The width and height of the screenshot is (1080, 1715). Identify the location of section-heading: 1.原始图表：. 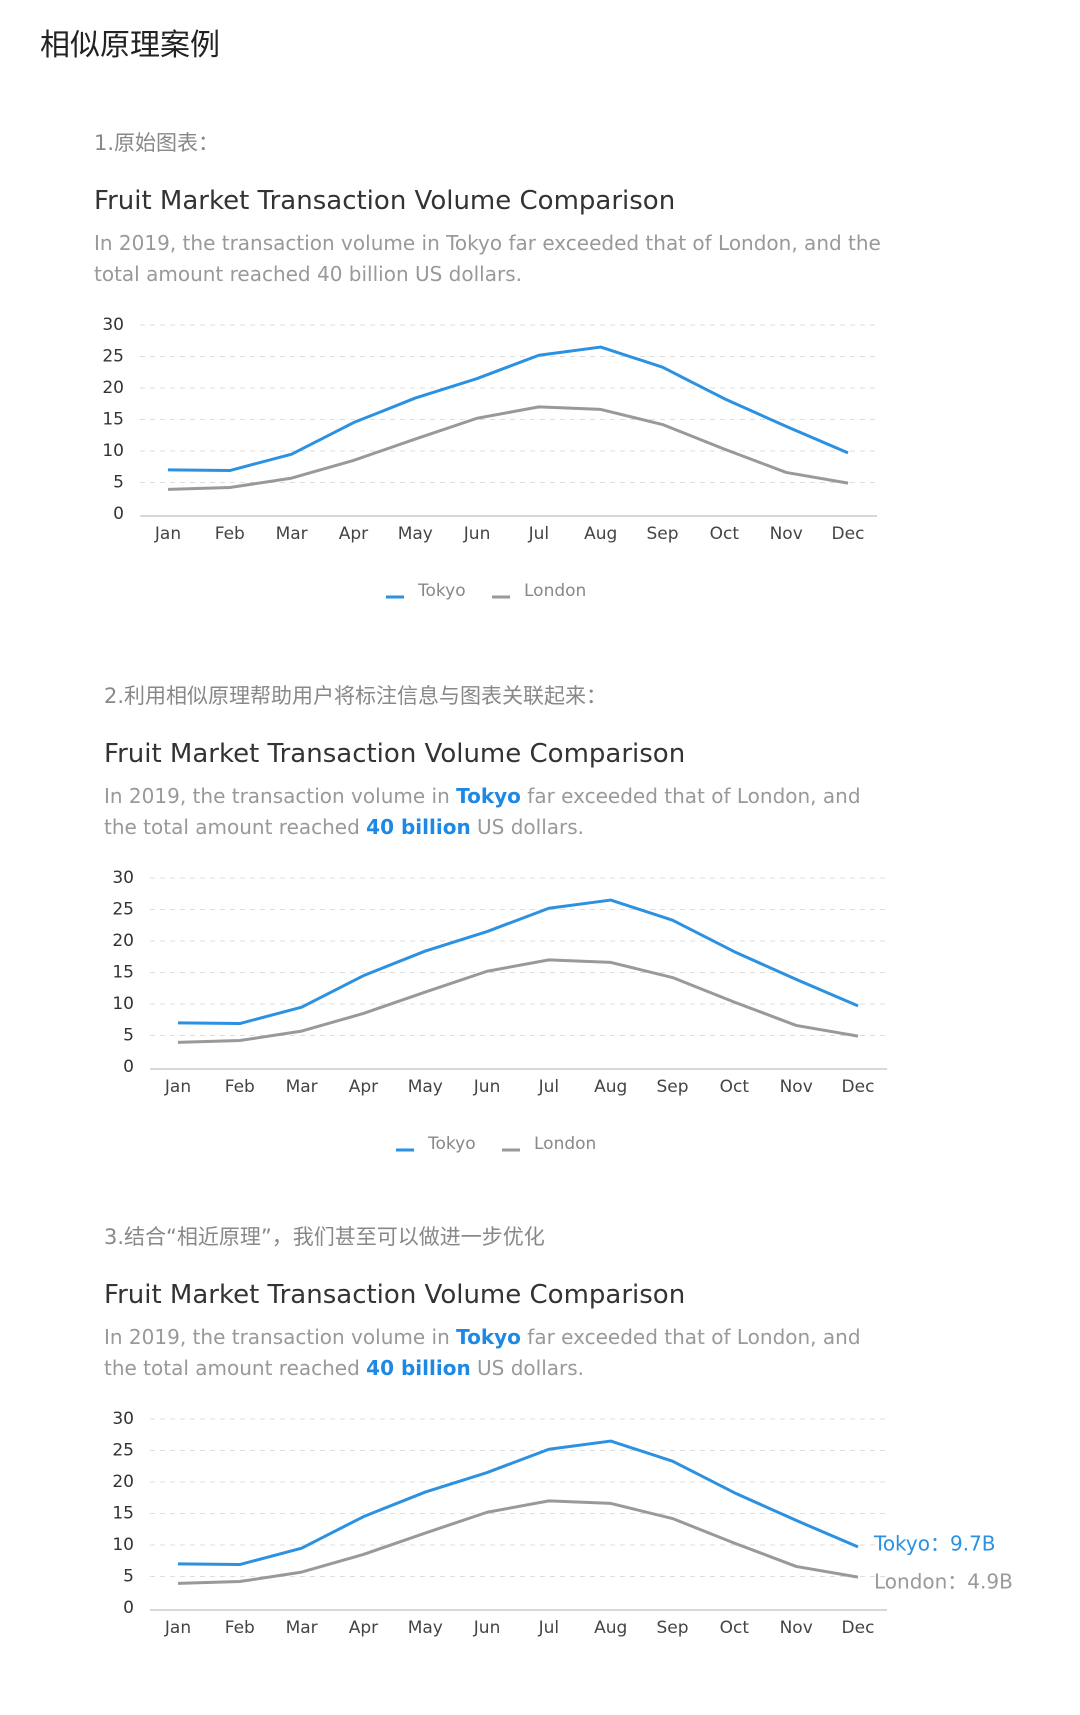
(157, 143).